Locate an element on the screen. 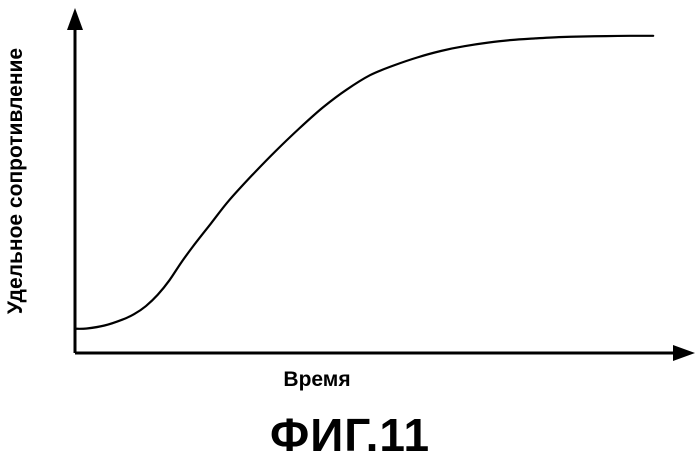 This screenshot has height=466, width=700. figure-caption: ФИГ.11 is located at coordinates (350, 435).